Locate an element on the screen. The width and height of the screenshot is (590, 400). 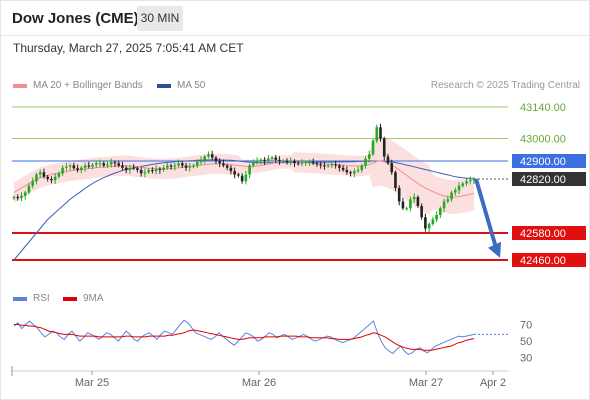
forecast-arrow-shaft is located at coordinates (486, 213).